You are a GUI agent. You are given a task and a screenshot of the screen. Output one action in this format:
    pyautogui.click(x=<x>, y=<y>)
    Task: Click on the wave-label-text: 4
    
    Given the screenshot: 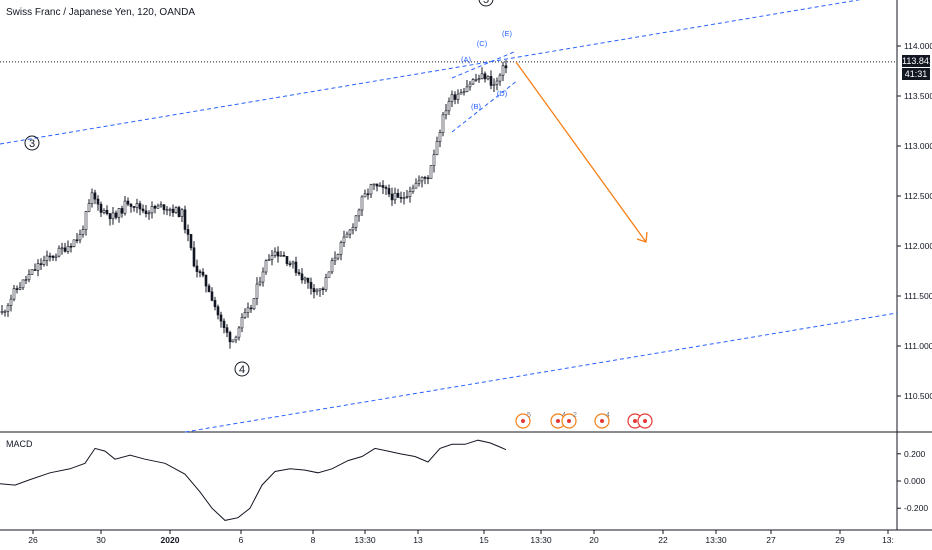 What is the action you would take?
    pyautogui.click(x=242, y=370)
    